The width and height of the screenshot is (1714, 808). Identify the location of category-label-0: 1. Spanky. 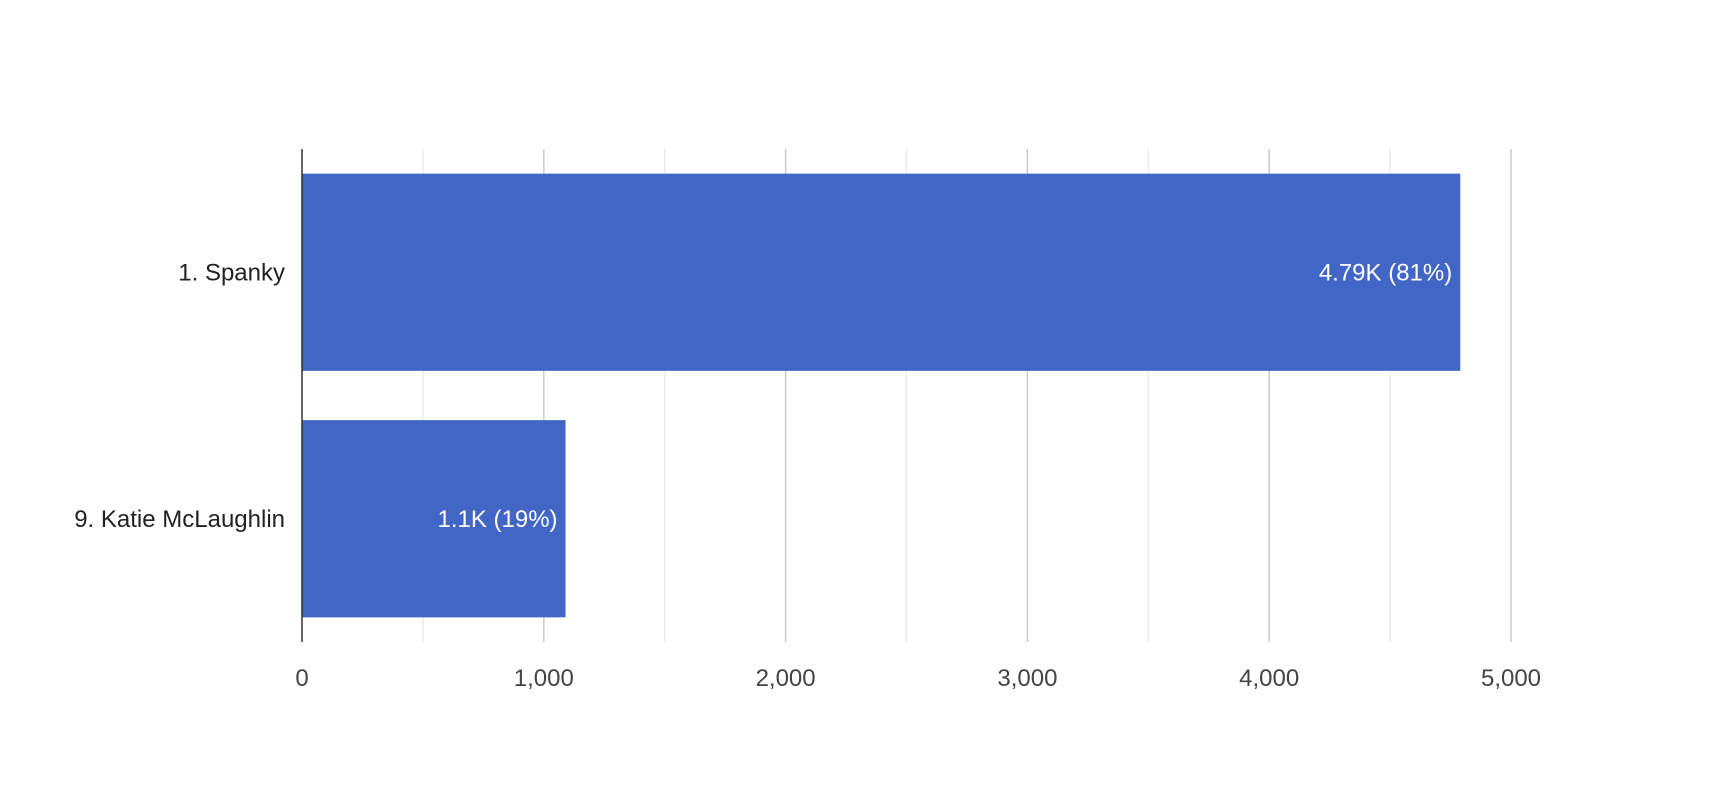
(231, 272).